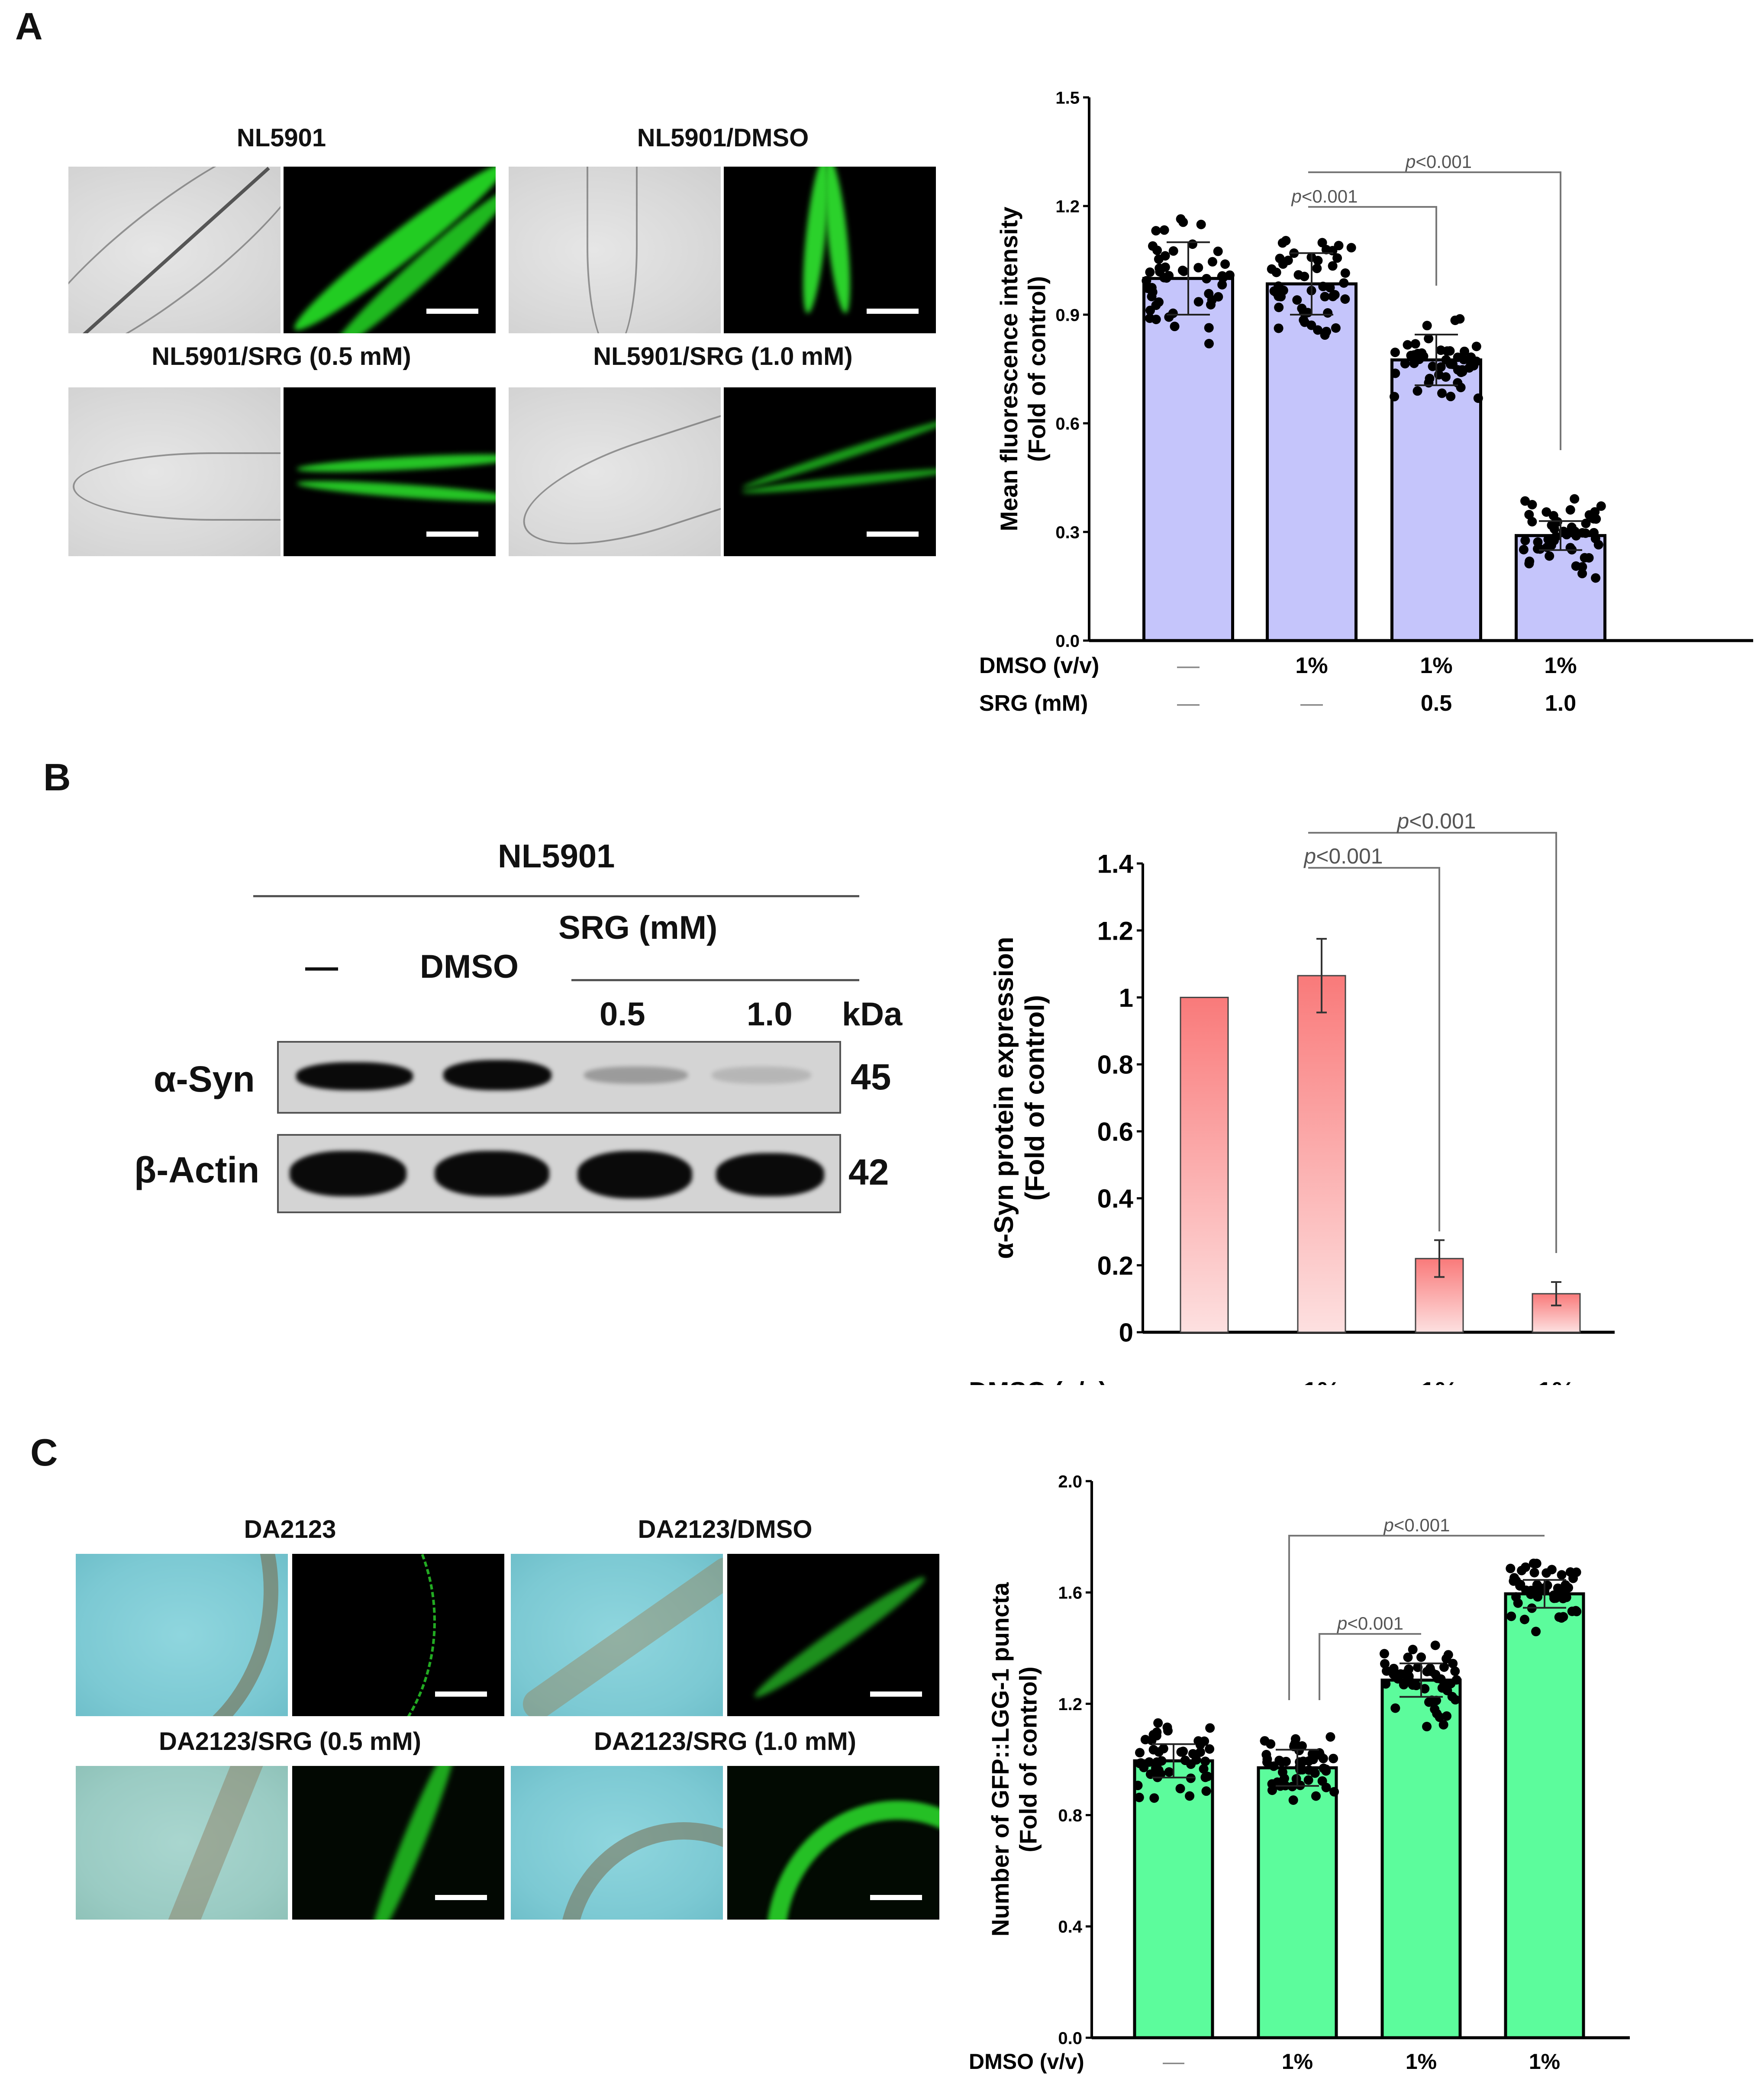 The height and width of the screenshot is (2078, 1764). I want to click on protein-label: α-Syn, so click(205, 1079).